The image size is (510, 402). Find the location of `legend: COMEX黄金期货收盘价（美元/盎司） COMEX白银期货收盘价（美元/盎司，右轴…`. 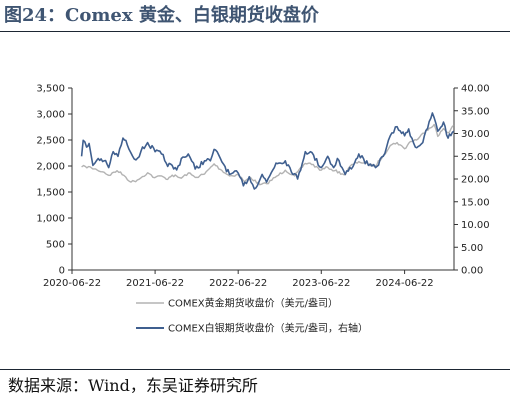

legend: COMEX黄金期货收盘价（美元/盎司） COMEX白银期货收盘价（美元/盎司，右轴… is located at coordinates (252, 316).